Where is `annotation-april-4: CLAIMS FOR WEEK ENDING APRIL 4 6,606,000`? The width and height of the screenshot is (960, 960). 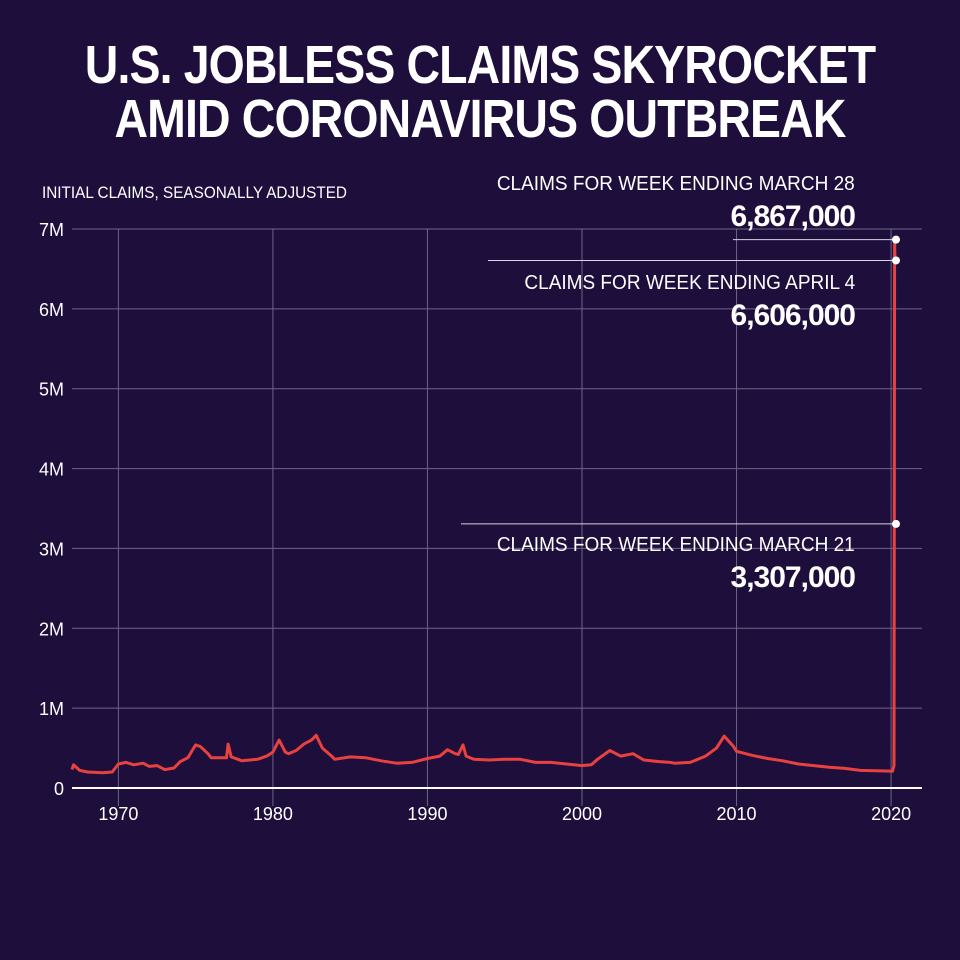 annotation-april-4: CLAIMS FOR WEEK ENDING APRIL 4 6,606,000 is located at coordinates (681, 302).